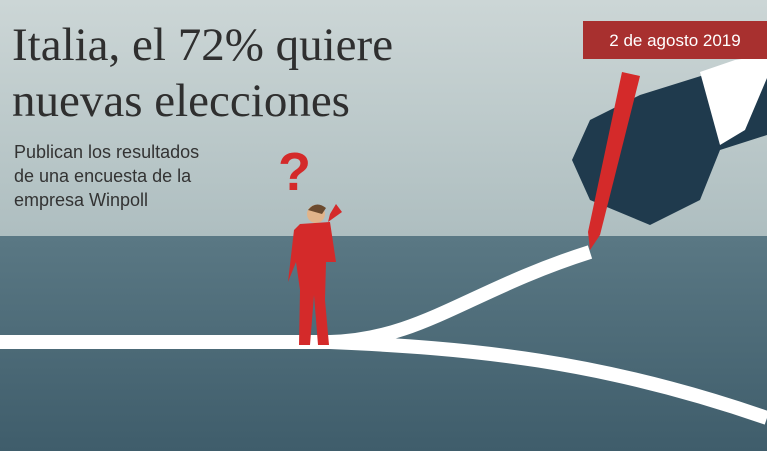 Image resolution: width=767 pixels, height=451 pixels. Describe the element at coordinates (81, 200) in the screenshot. I see `subtitle-line: empresa Winpoll` at that location.